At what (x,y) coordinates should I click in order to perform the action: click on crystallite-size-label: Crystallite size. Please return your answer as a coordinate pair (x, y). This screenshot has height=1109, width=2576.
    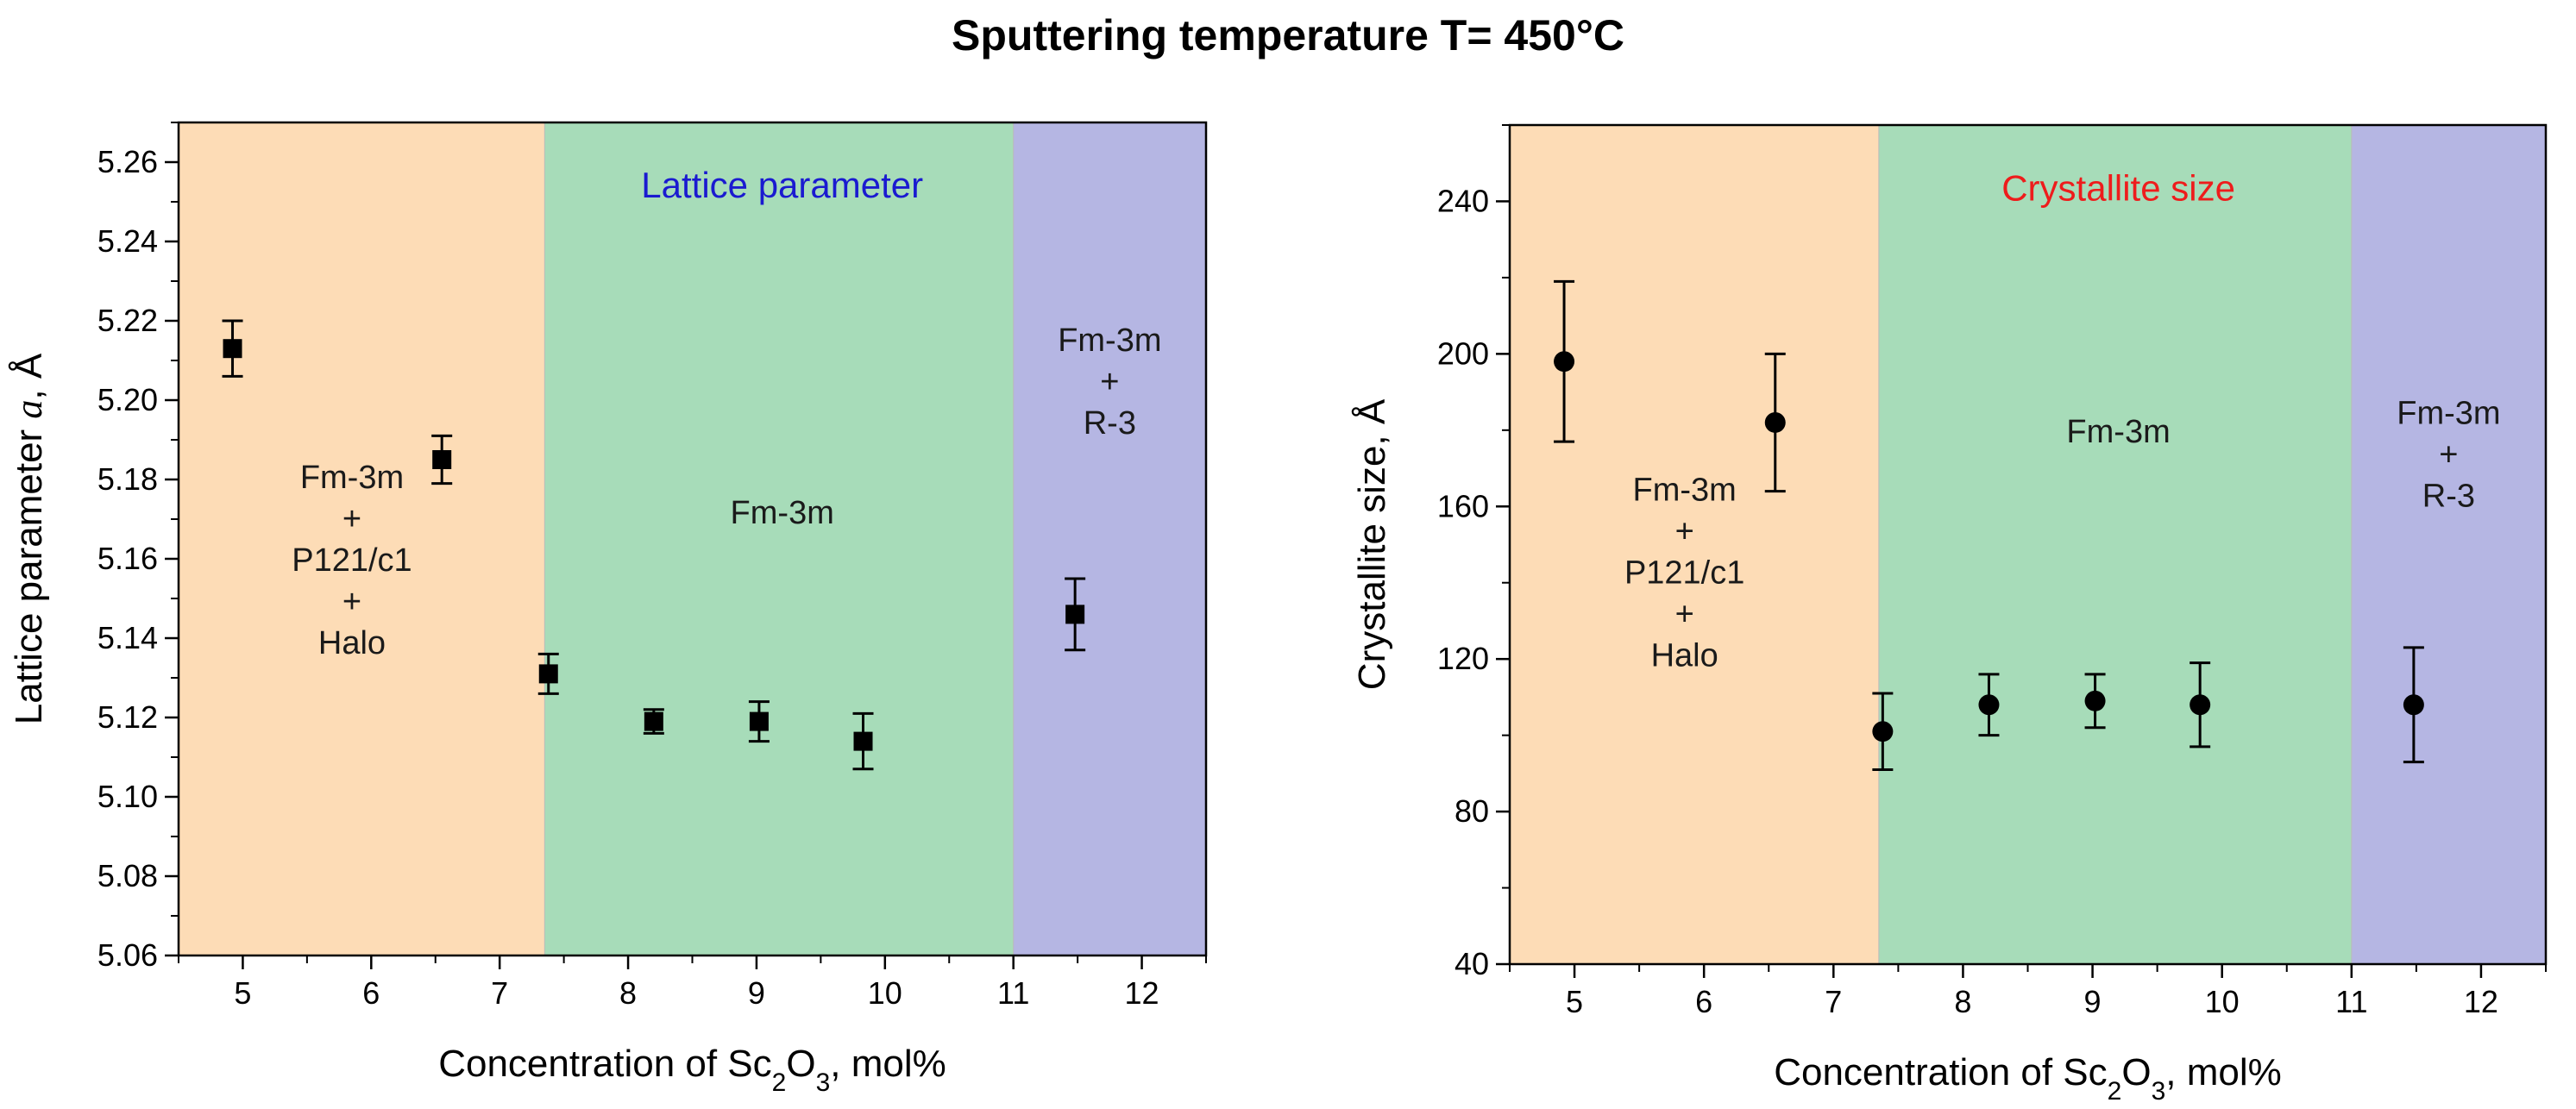
    Looking at the image, I should click on (2118, 188).